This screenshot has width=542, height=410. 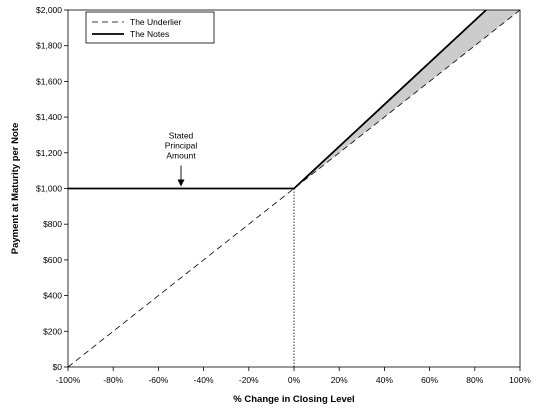 What do you see at coordinates (49, 153) in the screenshot?
I see `y-tick-label: $1,200` at bounding box center [49, 153].